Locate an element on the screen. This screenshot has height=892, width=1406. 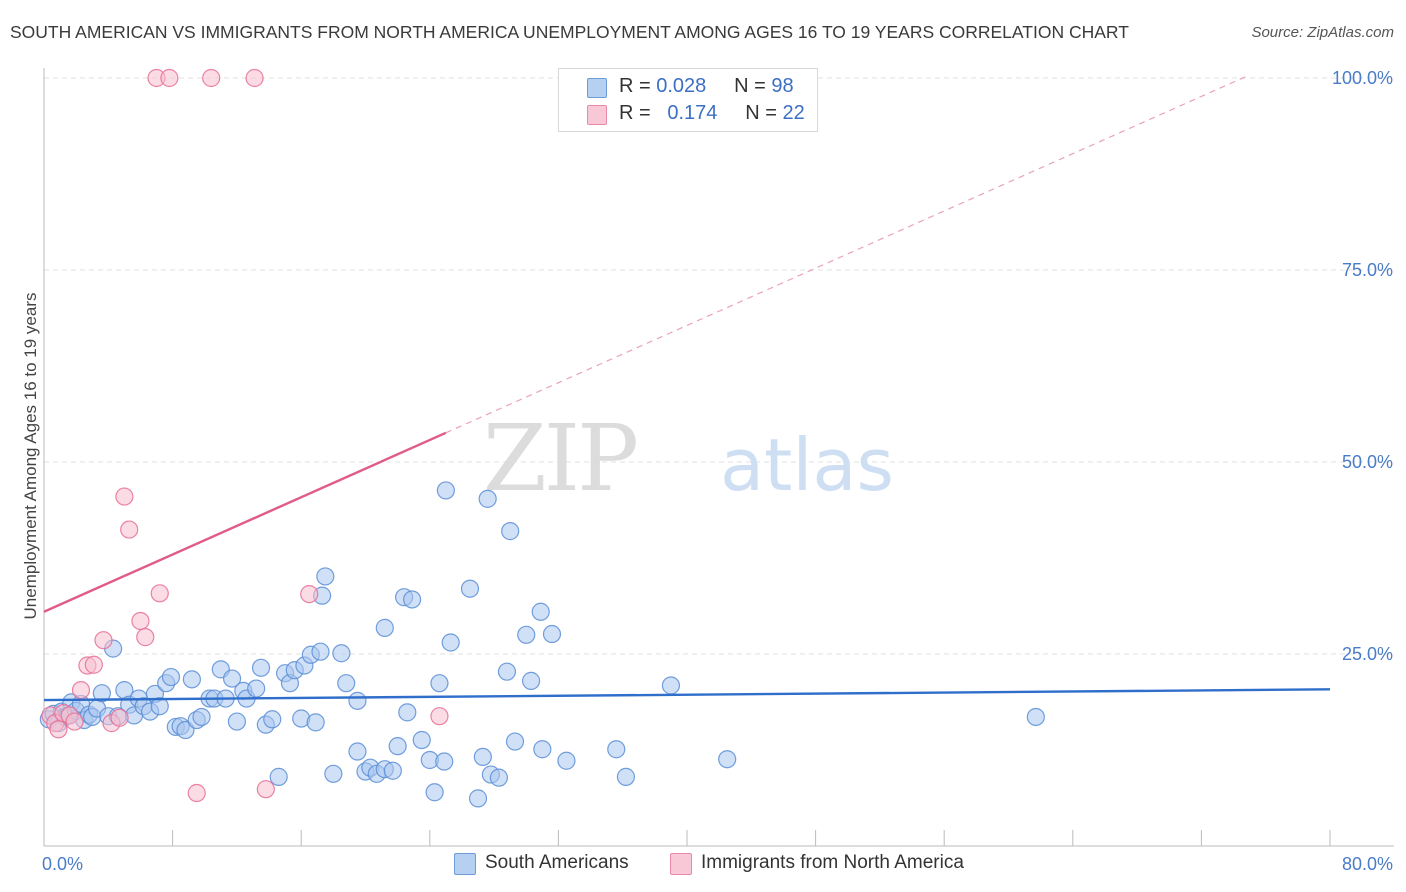
legend-r-value: 0.028 is located at coordinates (681, 86).